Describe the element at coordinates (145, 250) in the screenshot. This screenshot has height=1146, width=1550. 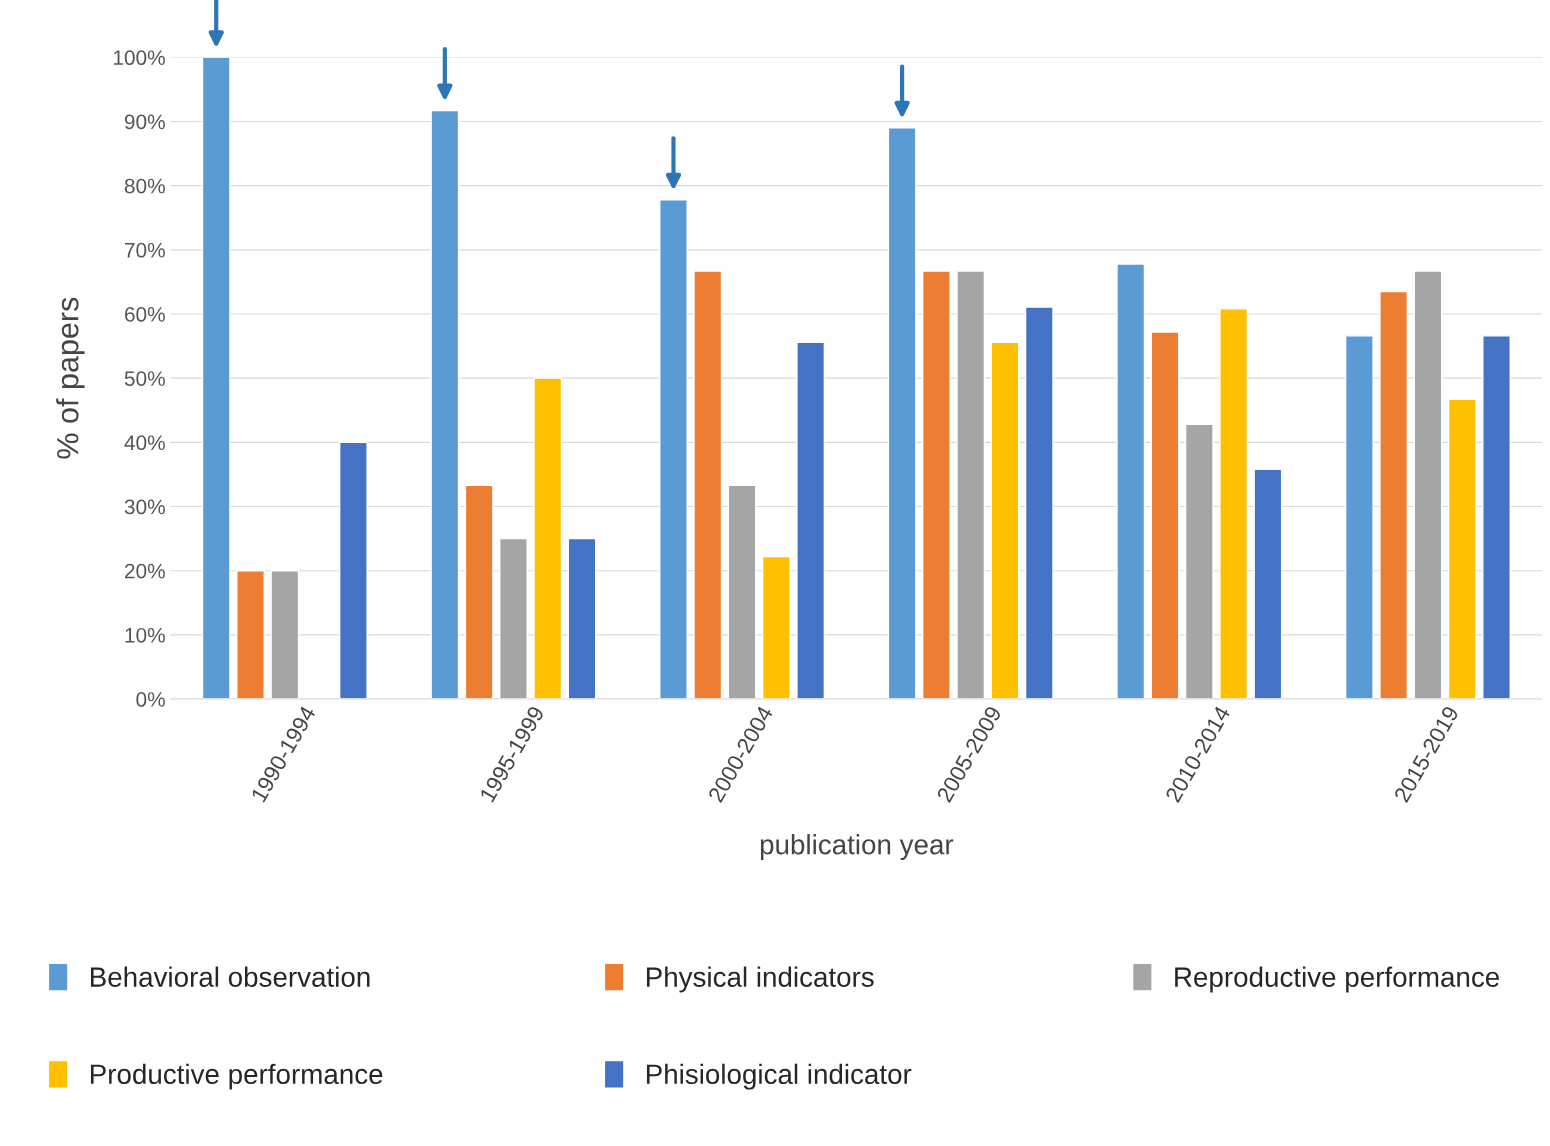
I see `y-tick-label: 70%` at that location.